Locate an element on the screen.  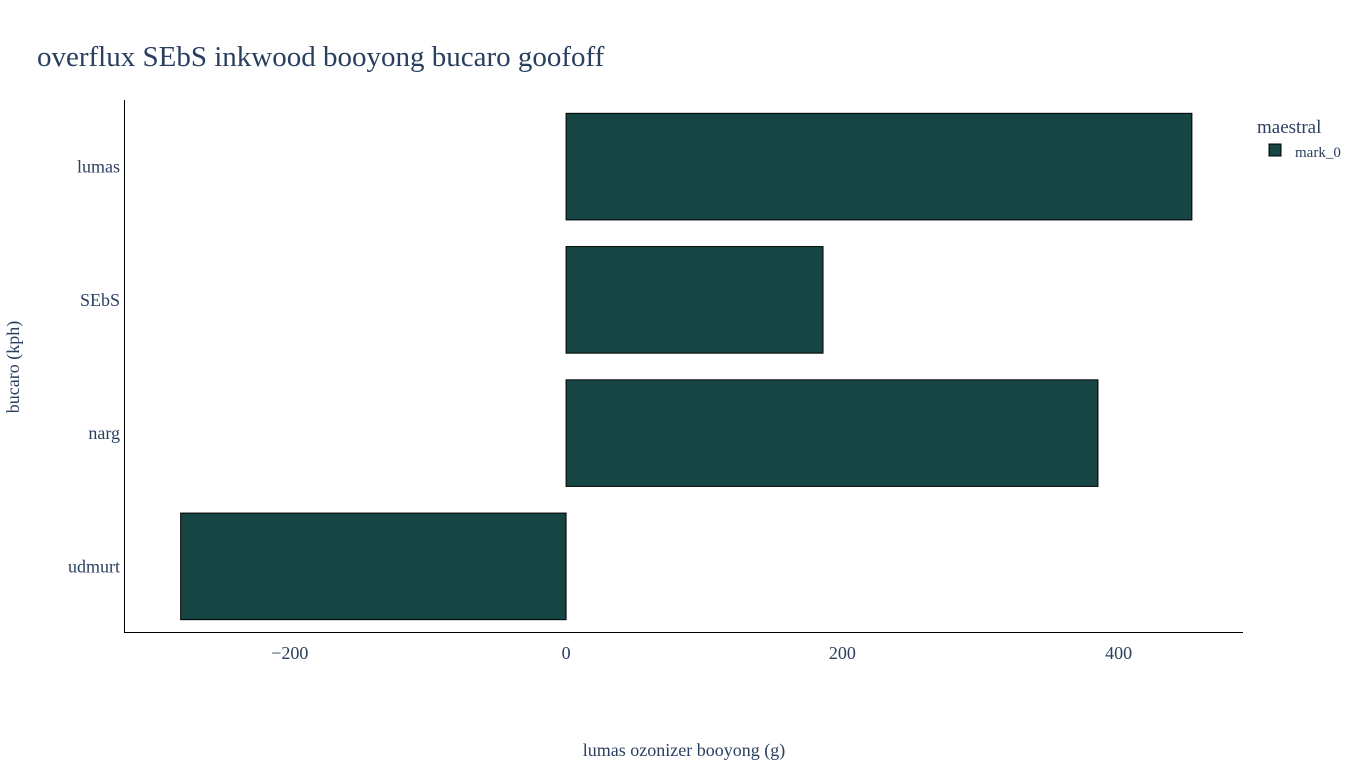
legend-title: maestral is located at coordinates (1289, 127).